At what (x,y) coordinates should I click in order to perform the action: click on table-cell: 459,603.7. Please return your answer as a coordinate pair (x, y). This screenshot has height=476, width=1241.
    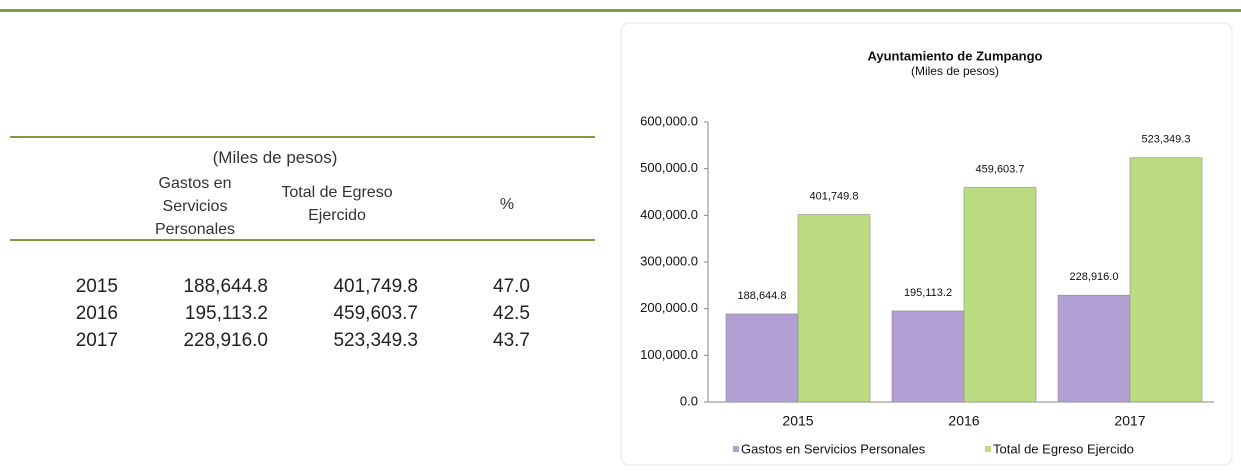
    Looking at the image, I should click on (375, 313).